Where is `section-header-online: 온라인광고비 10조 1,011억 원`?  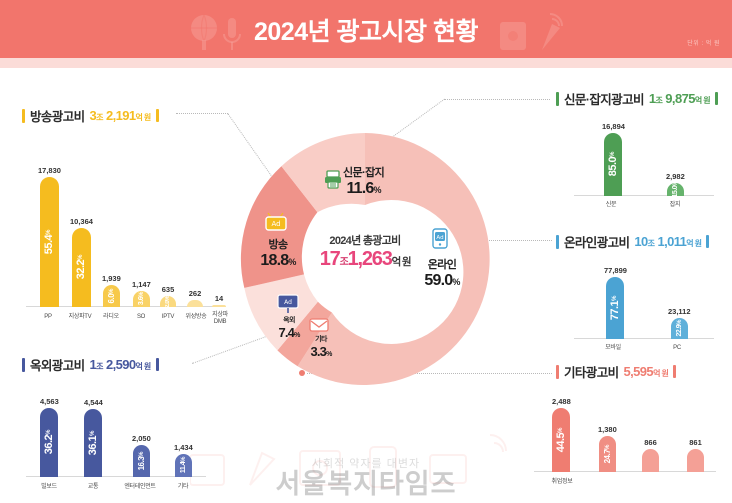 section-header-online: 온라인광고비 10조 1,011억 원 is located at coordinates (633, 241).